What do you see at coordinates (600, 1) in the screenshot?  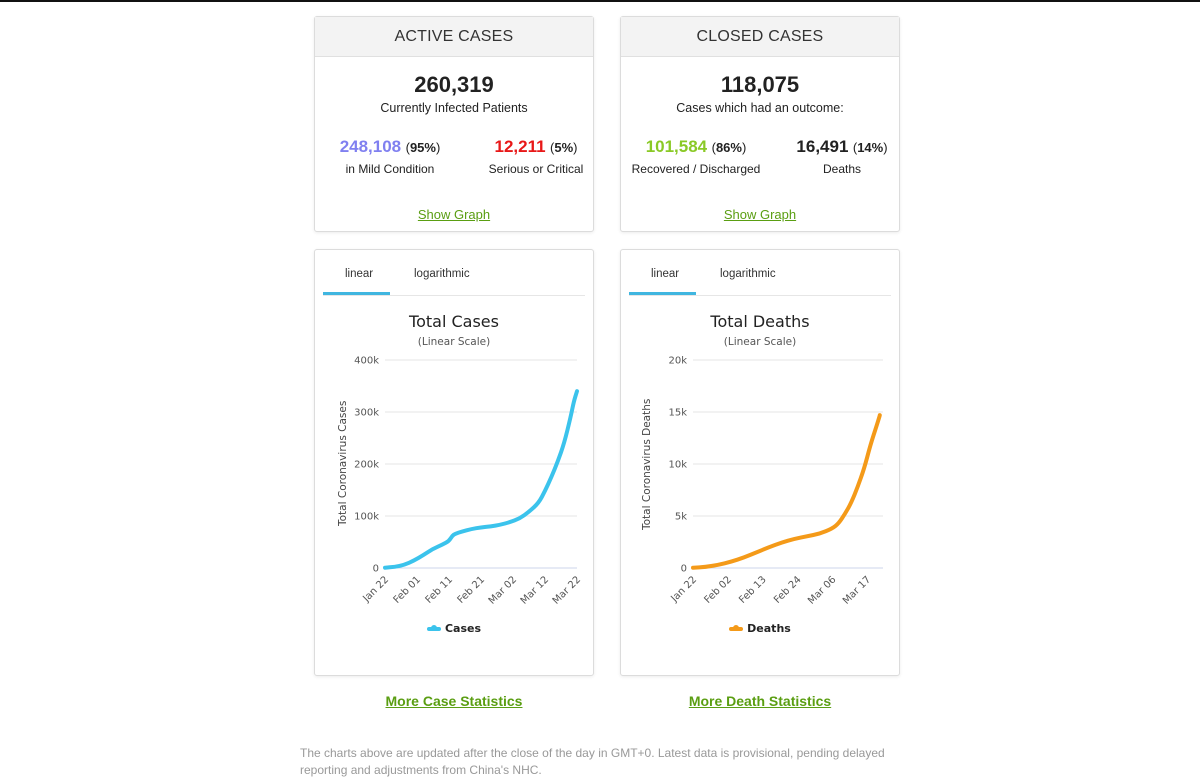 I see `top-border` at bounding box center [600, 1].